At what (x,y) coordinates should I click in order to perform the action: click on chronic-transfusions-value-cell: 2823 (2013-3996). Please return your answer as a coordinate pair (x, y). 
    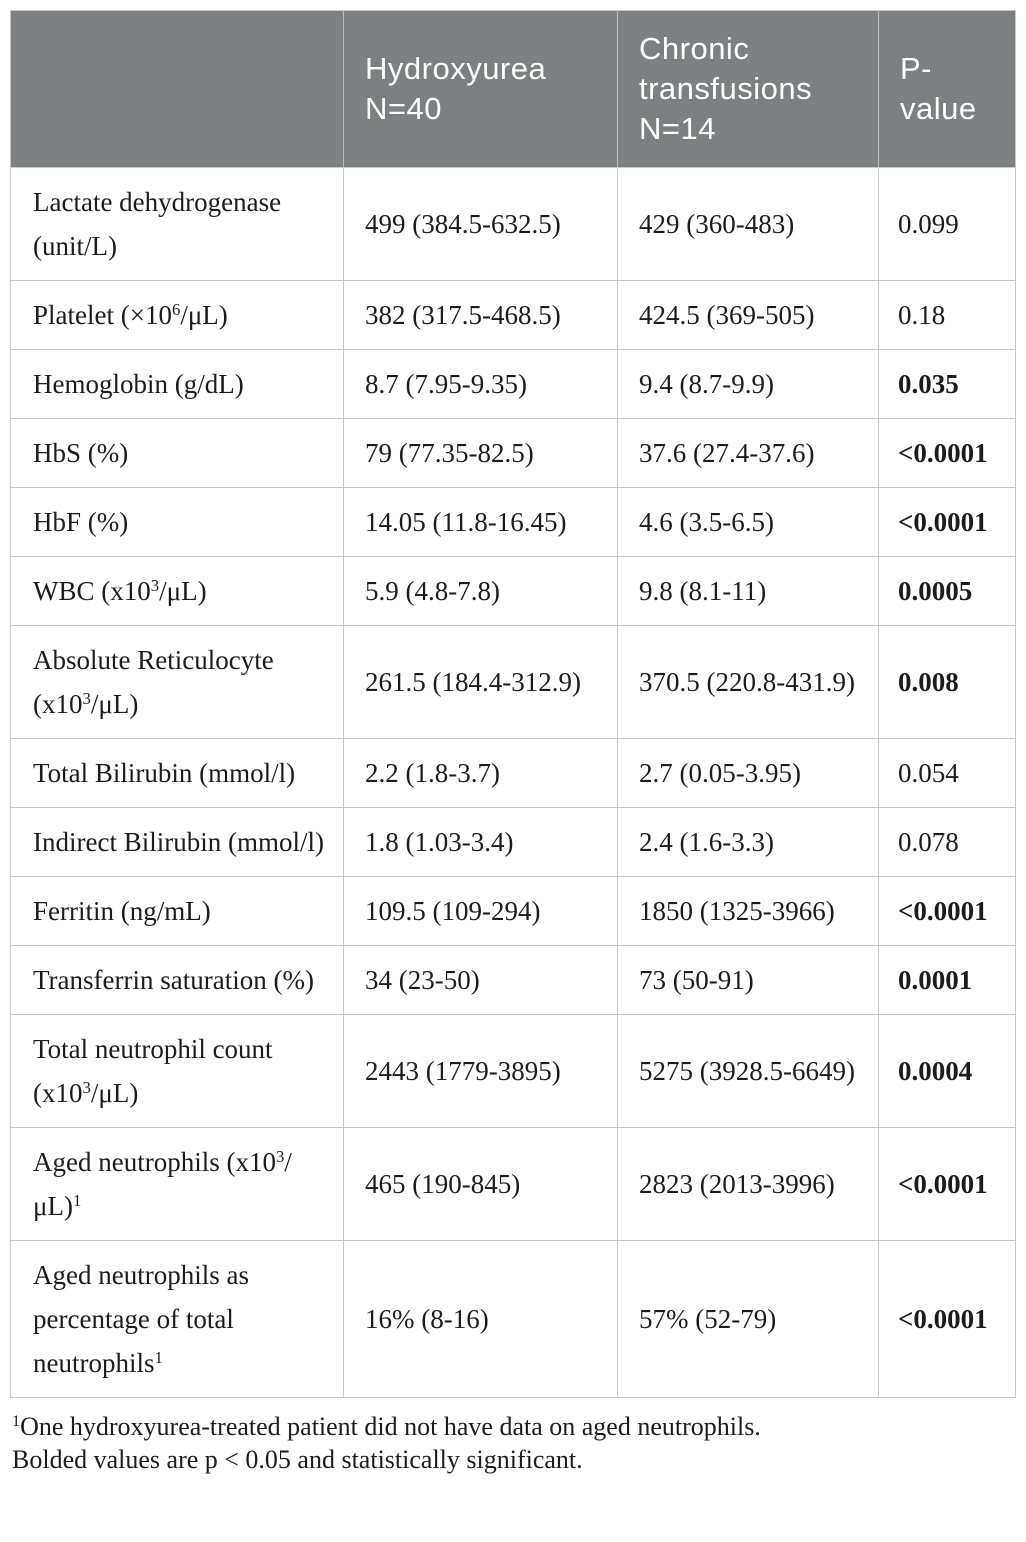
    Looking at the image, I should click on (748, 1184).